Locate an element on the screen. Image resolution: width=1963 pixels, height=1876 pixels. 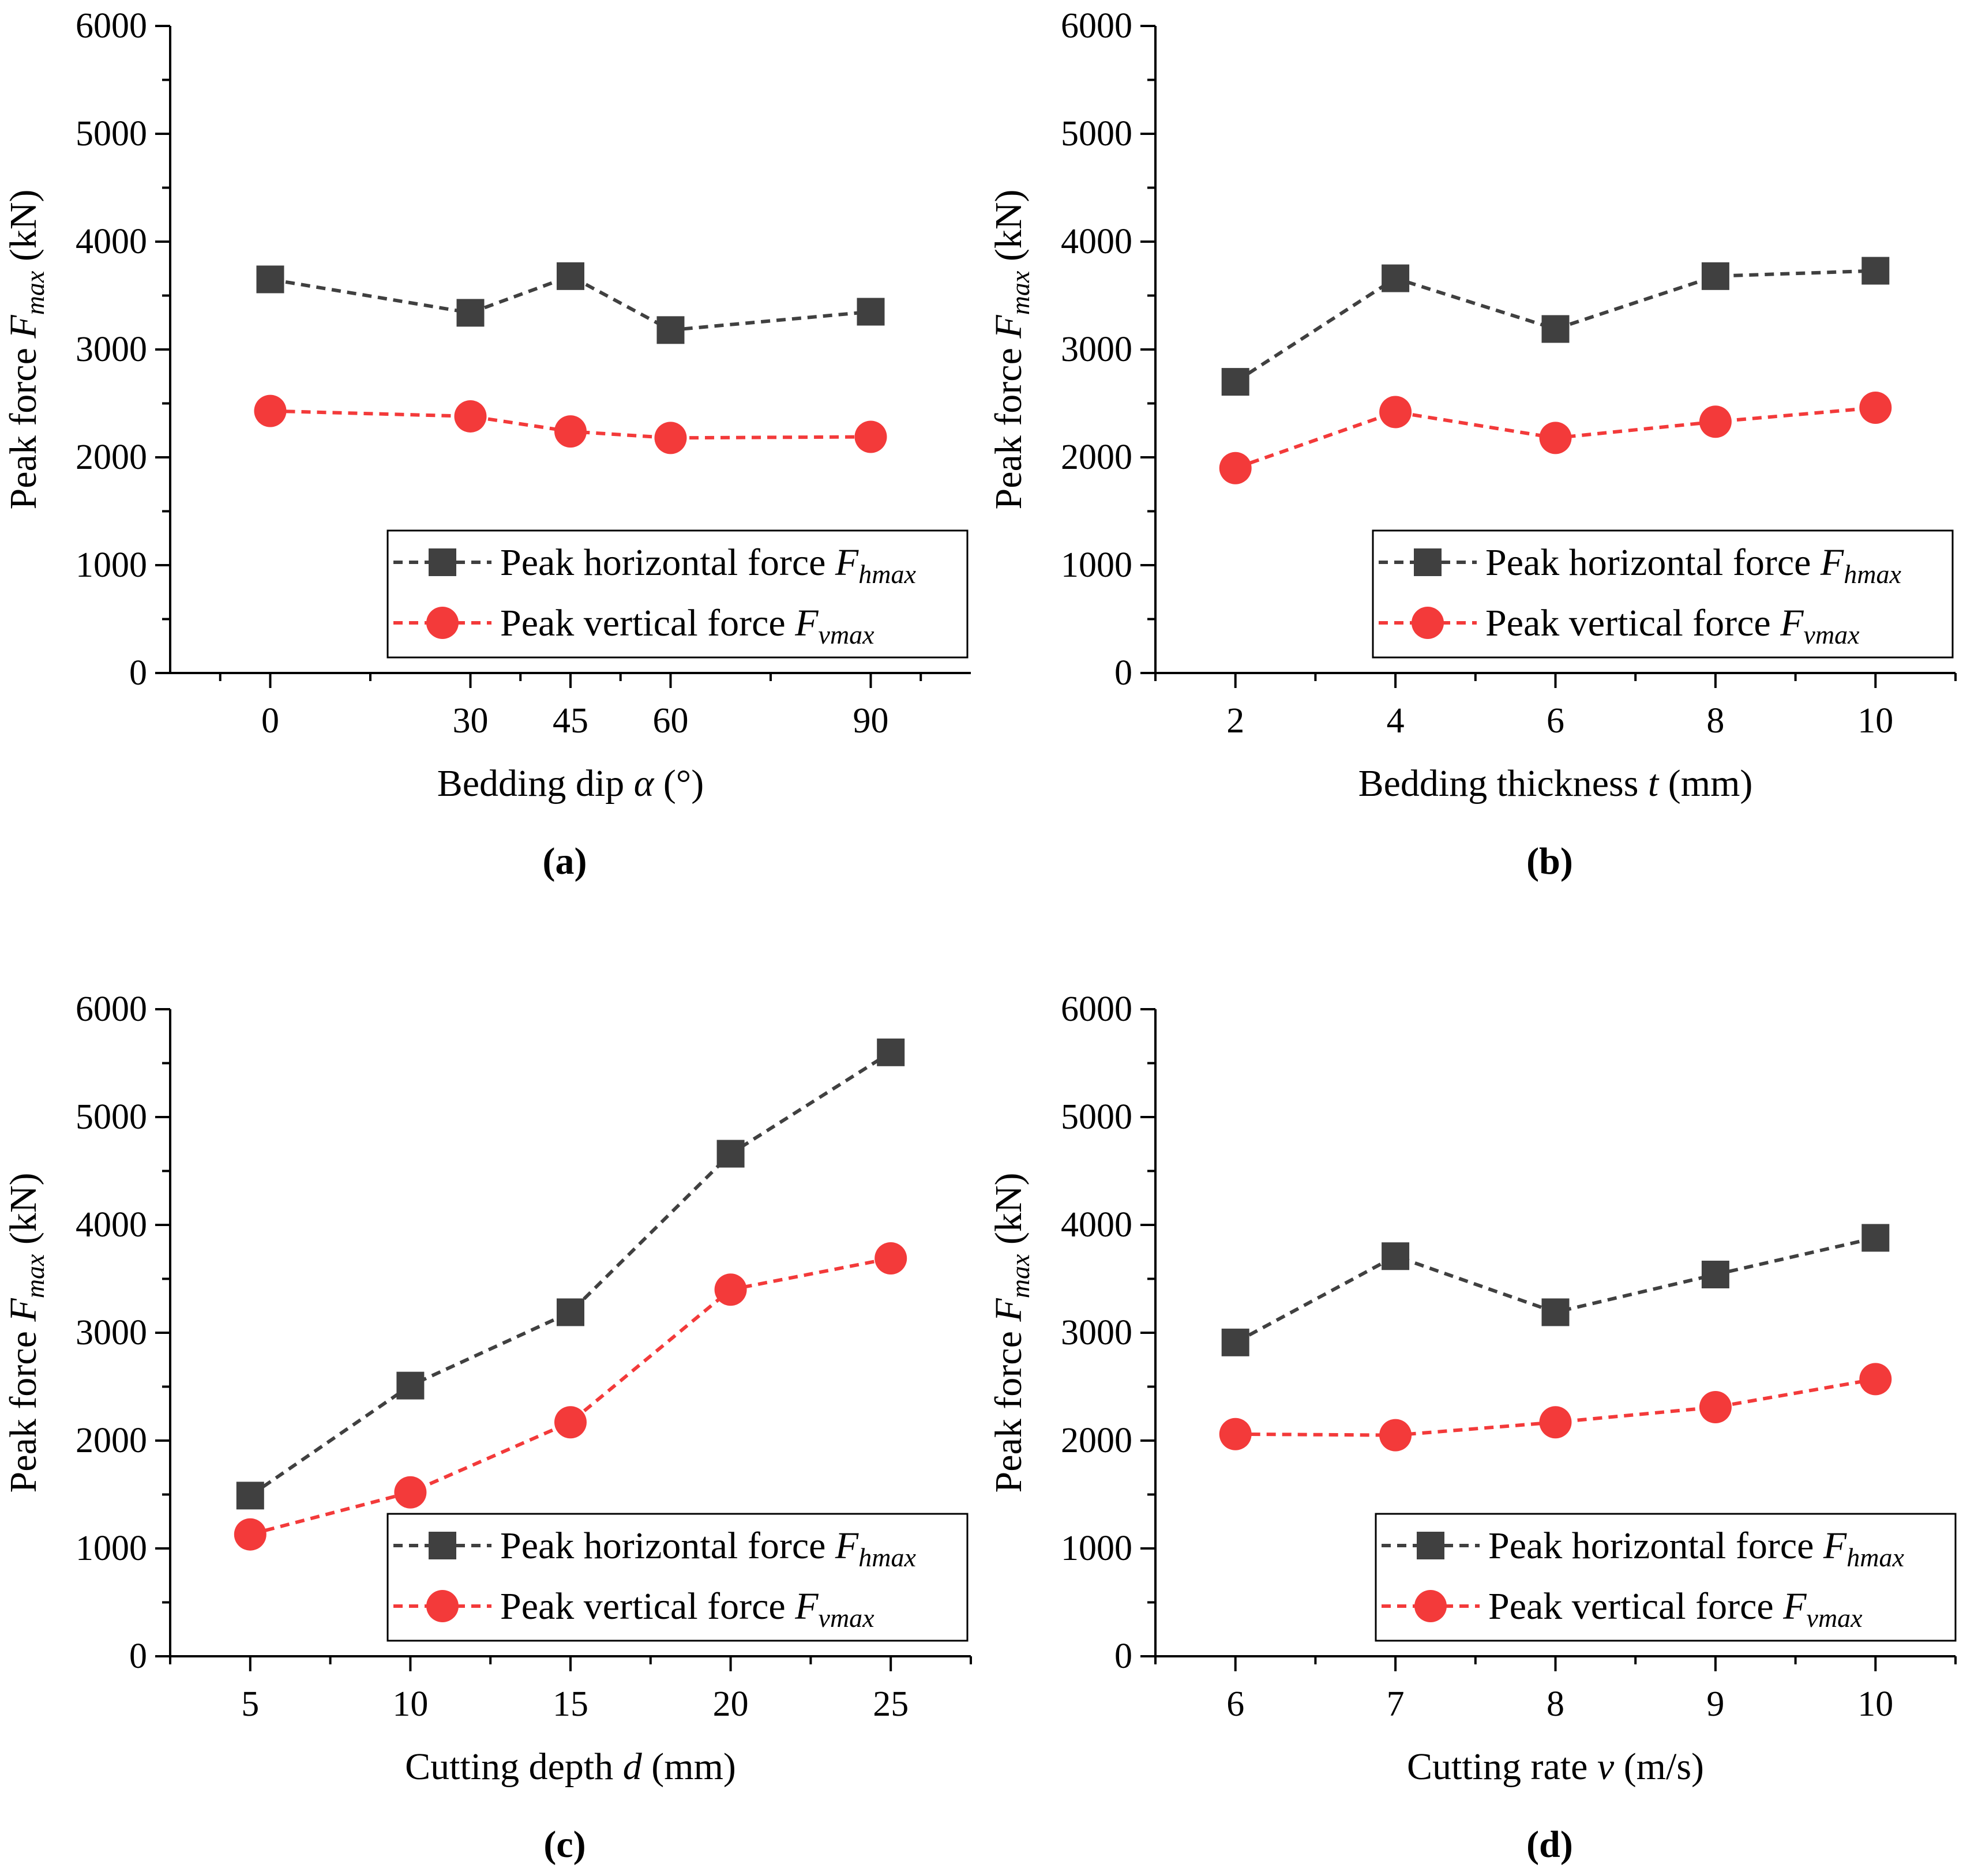
x-tick-label: 7 is located at coordinates (1396, 1704).